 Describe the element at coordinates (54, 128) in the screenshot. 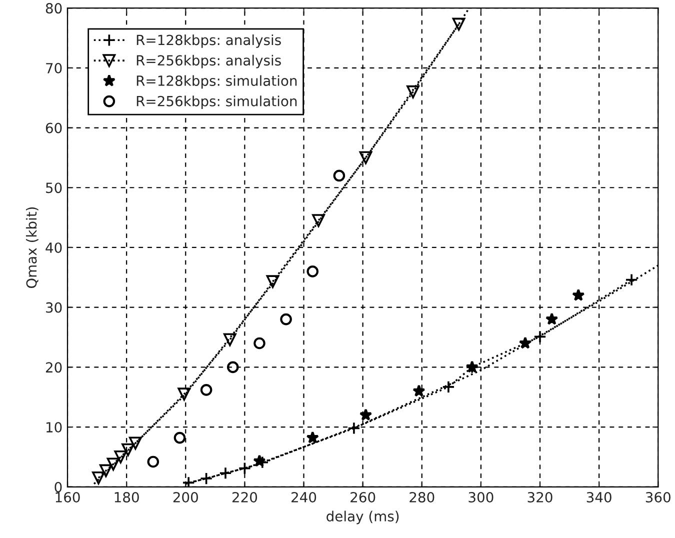

I see `y-tick-label: 60` at that location.